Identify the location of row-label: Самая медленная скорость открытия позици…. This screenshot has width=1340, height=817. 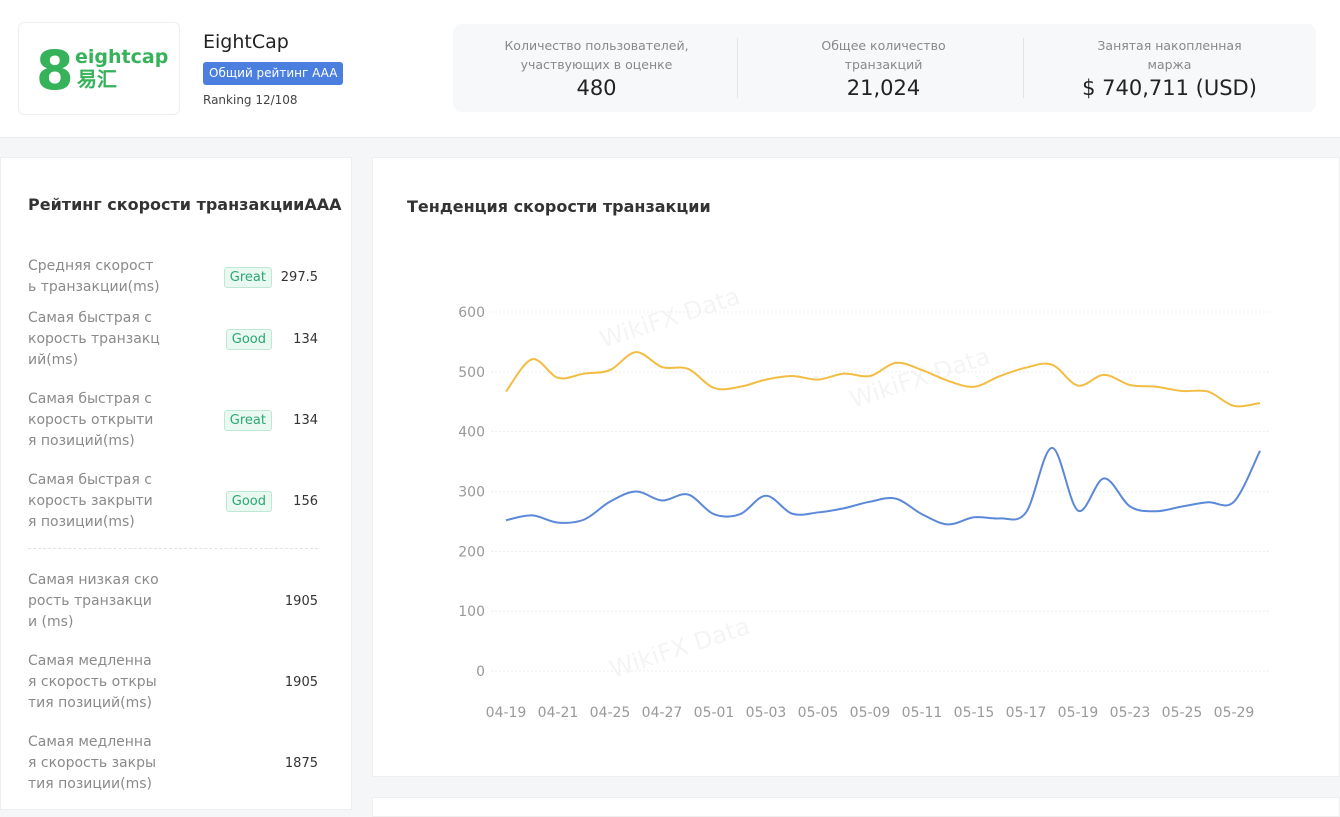
(92, 682).